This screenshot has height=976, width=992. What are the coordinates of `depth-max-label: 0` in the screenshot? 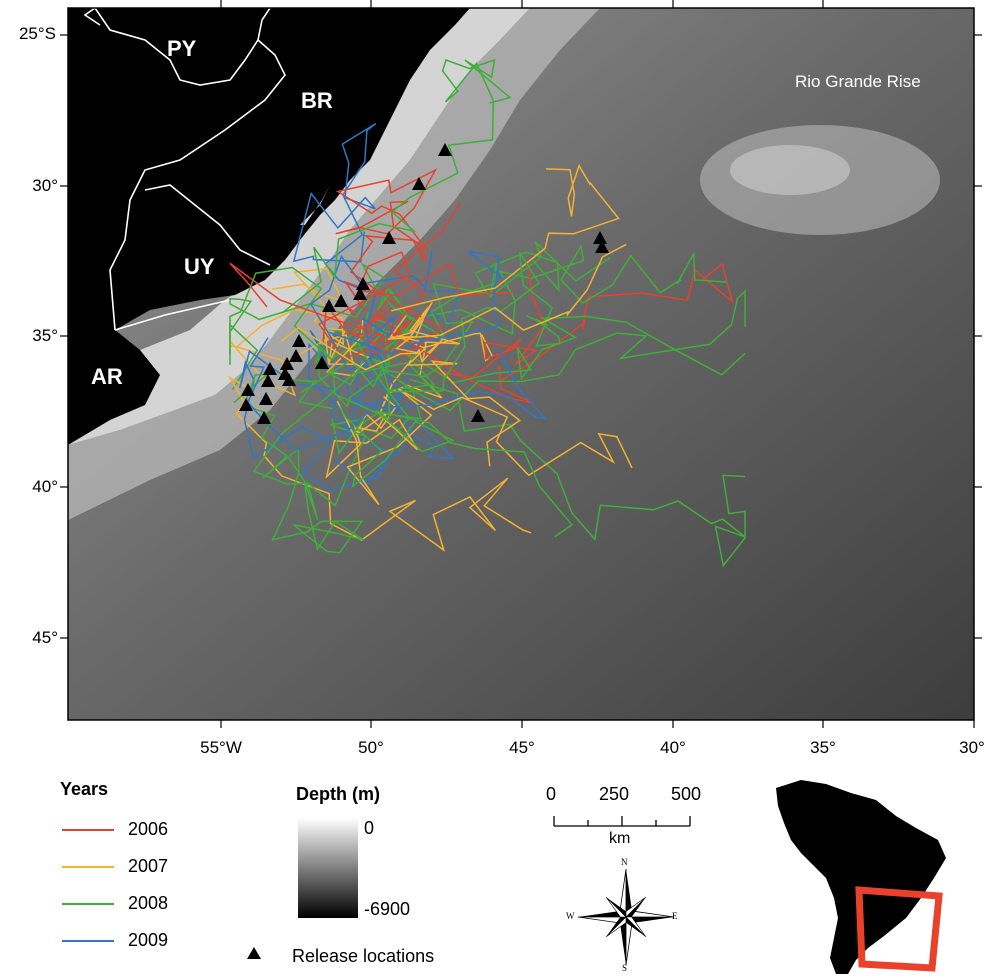 It's located at (369, 828).